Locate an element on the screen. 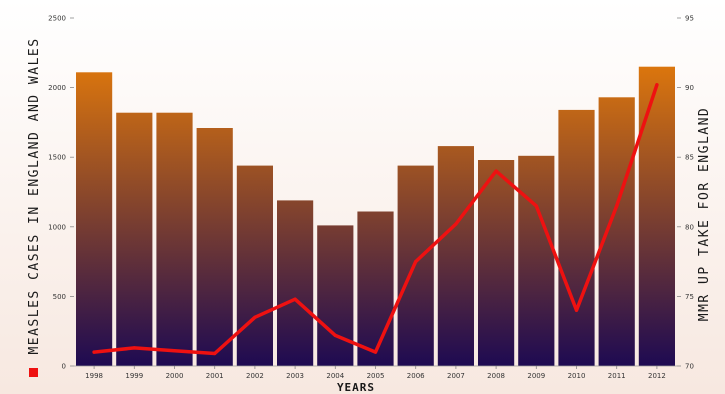  y-tick-label-500: 500 is located at coordinates (59, 297).